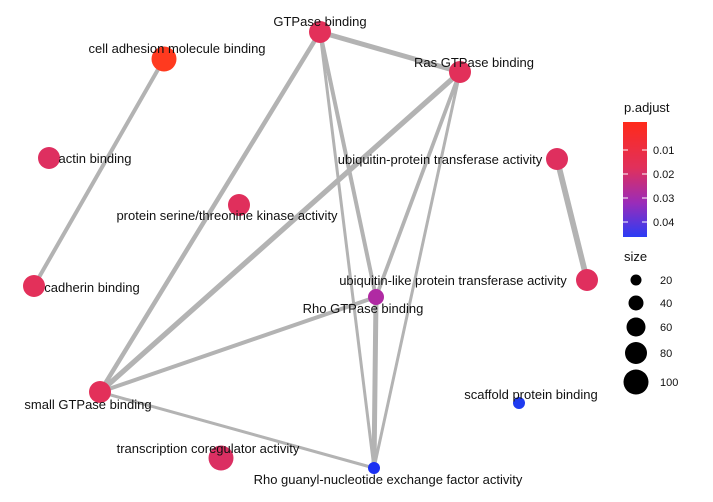 The height and width of the screenshot is (502, 713). I want to click on edge-ras-rho, so click(418, 184).